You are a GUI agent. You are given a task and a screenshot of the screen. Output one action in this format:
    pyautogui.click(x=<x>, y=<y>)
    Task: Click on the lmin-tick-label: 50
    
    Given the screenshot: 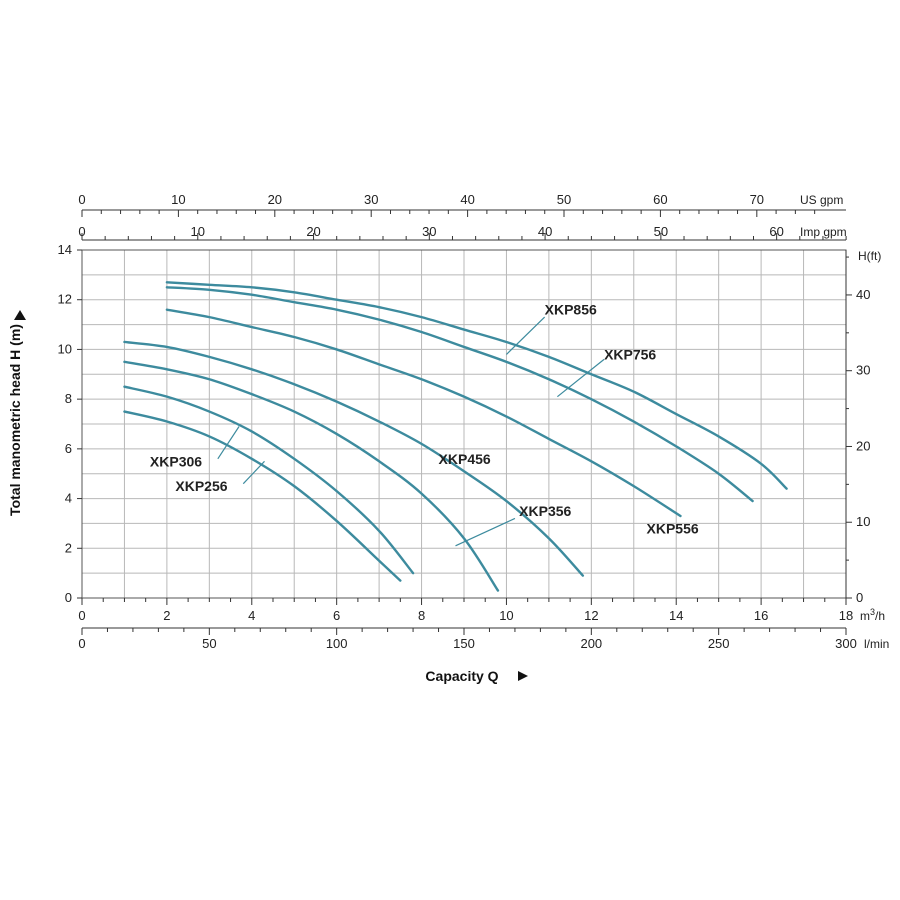 What is the action you would take?
    pyautogui.click(x=209, y=643)
    